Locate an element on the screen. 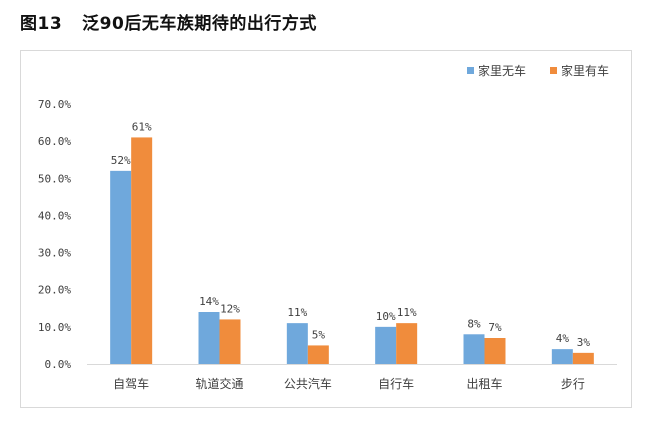 The width and height of the screenshot is (662, 428). data-label-series-2: 12% is located at coordinates (230, 308).